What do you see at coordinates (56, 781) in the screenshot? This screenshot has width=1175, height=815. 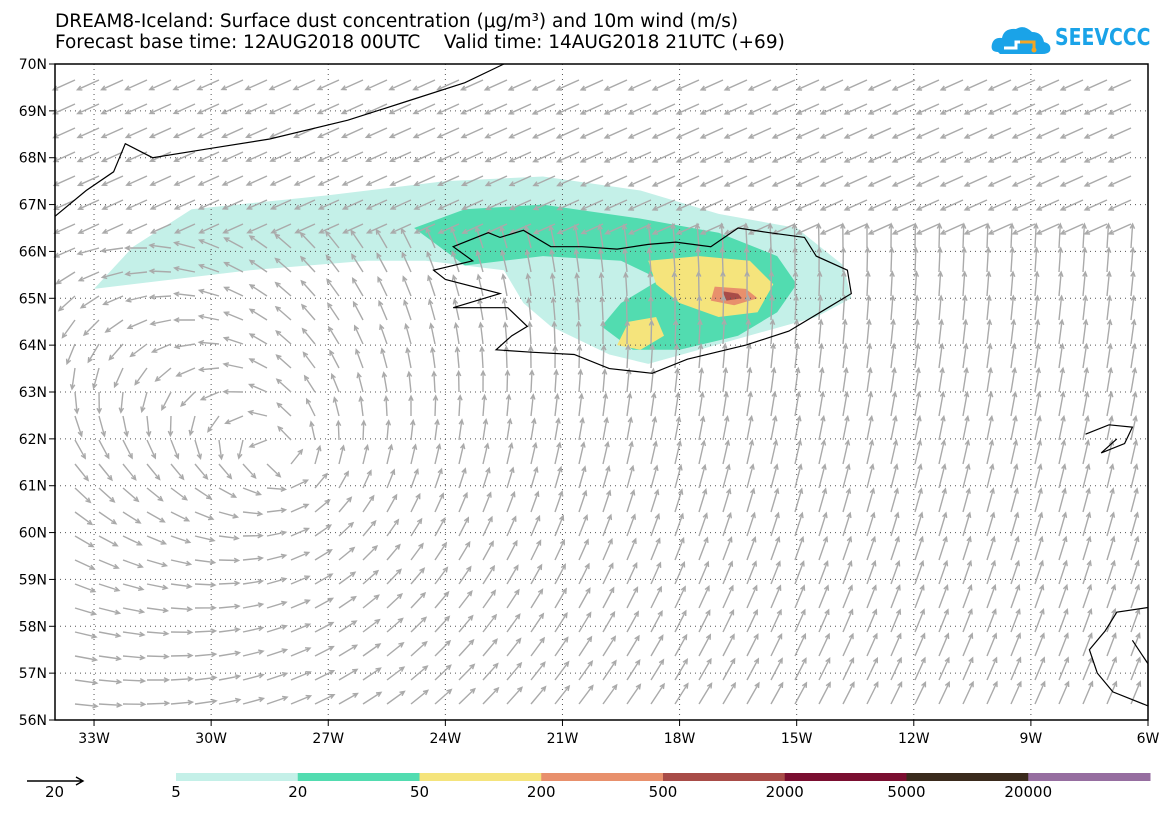 I see `wind-reference-arrow` at bounding box center [56, 781].